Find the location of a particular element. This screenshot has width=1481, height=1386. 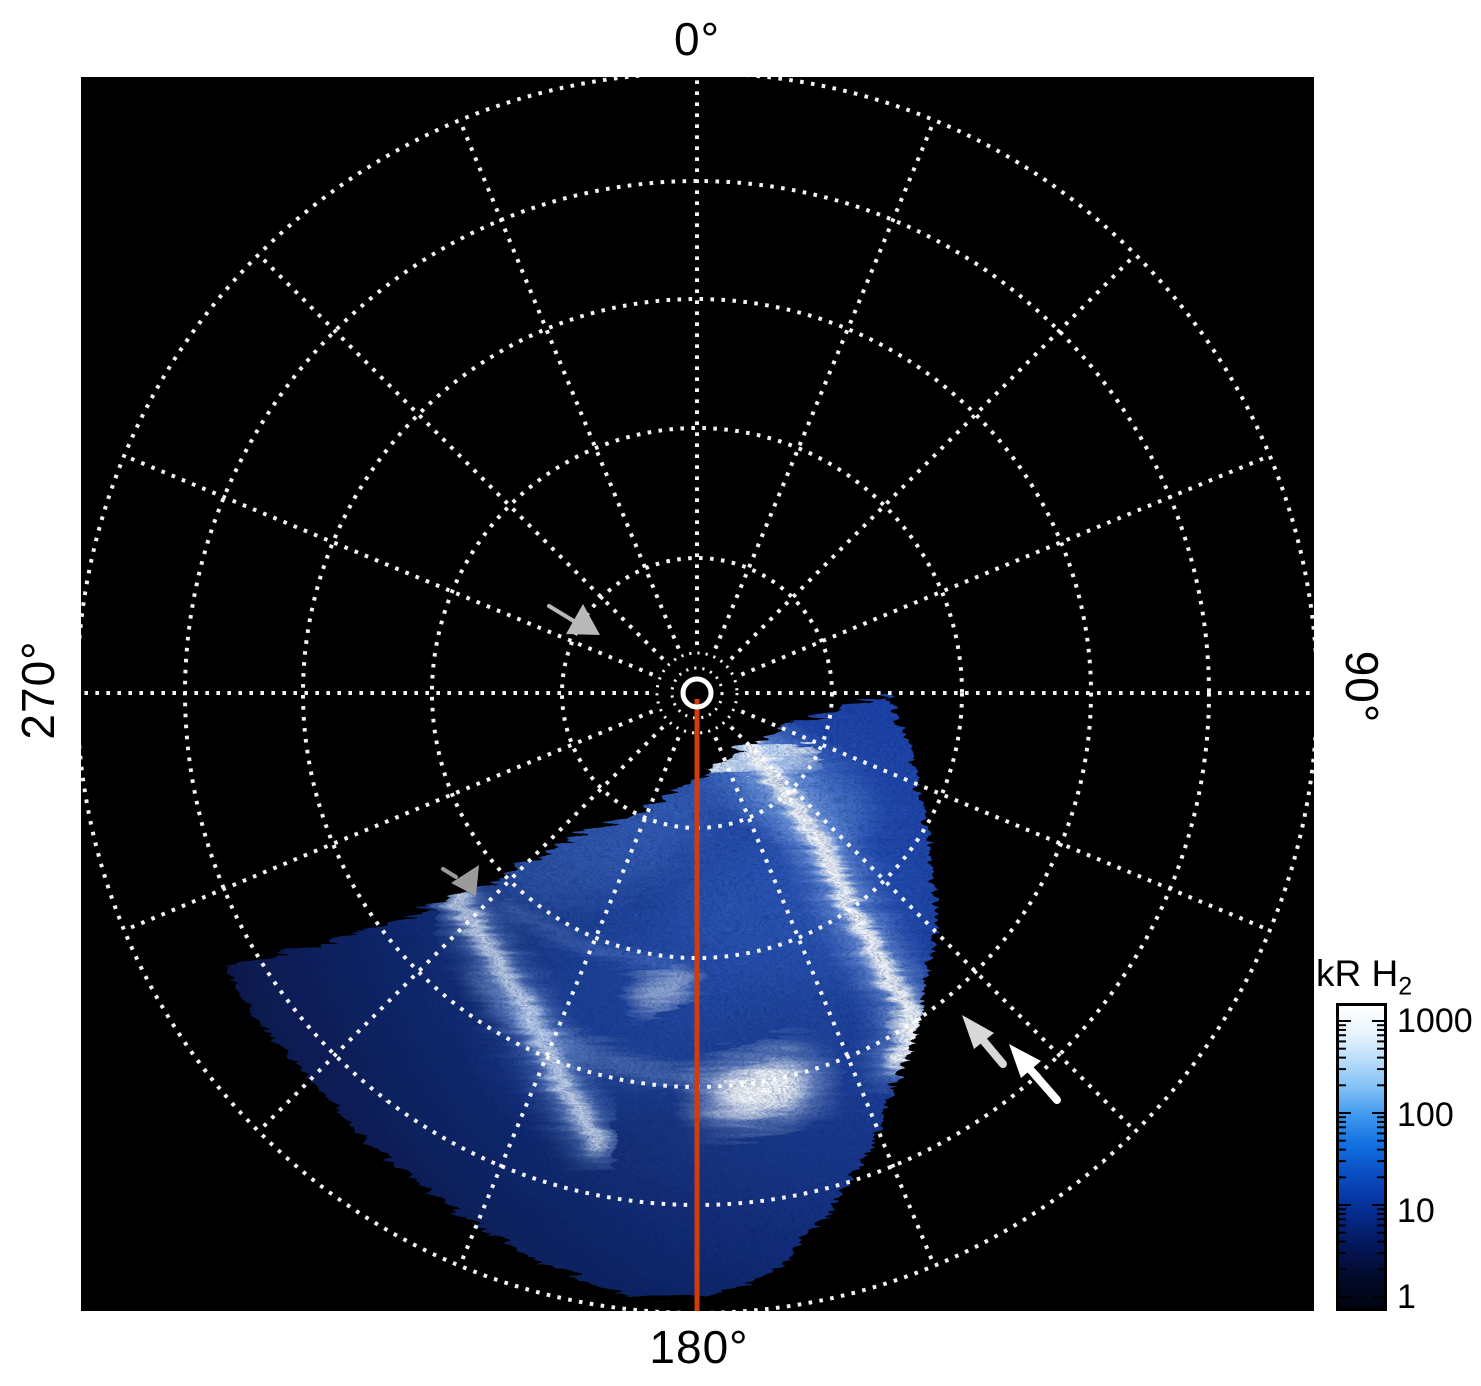

white-arrow-duskside is located at coordinates (1035, 1074).